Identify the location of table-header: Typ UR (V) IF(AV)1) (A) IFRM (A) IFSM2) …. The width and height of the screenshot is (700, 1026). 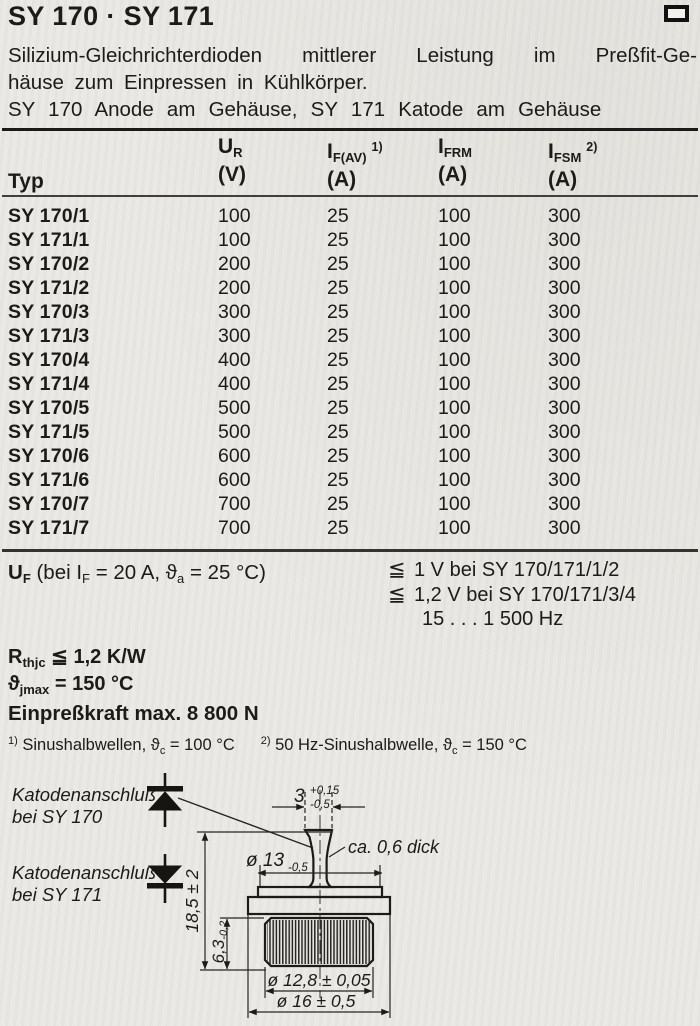
(350, 165).